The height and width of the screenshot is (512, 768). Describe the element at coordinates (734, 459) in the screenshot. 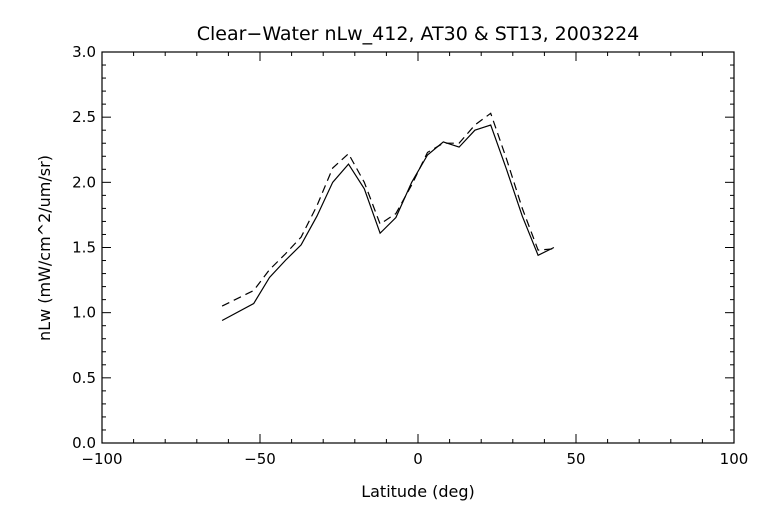

I see `x-tick-label: 100` at that location.